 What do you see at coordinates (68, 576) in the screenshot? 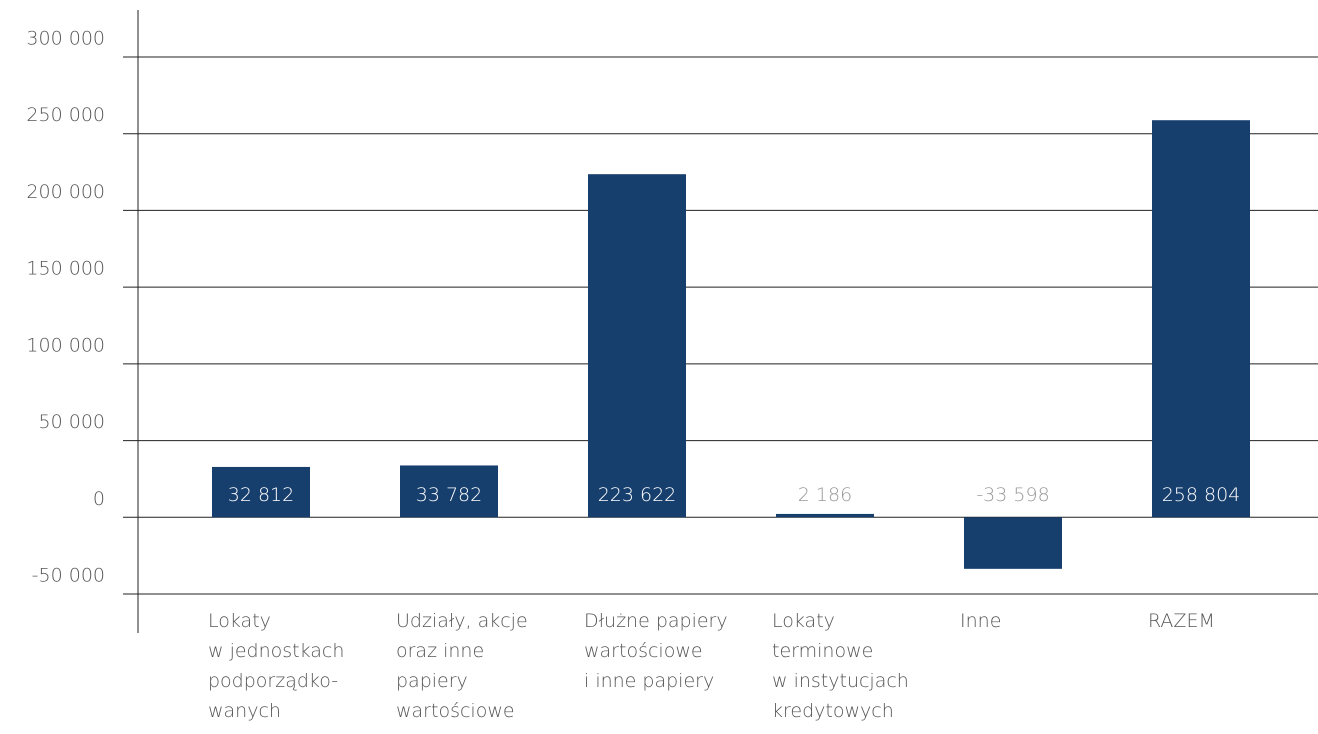
I see `y-tick-label: -50 000` at bounding box center [68, 576].